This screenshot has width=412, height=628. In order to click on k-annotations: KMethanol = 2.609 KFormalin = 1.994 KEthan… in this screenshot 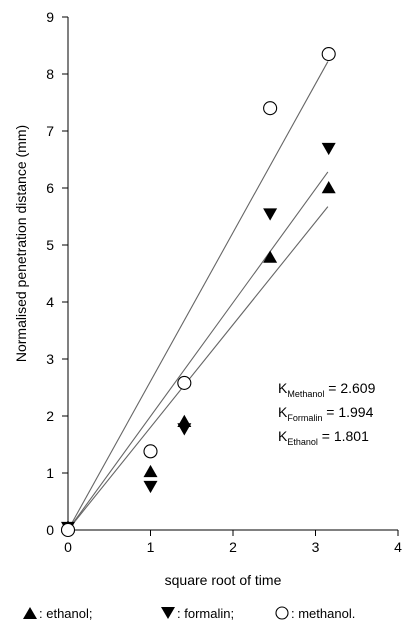, I will do `click(327, 413)`.